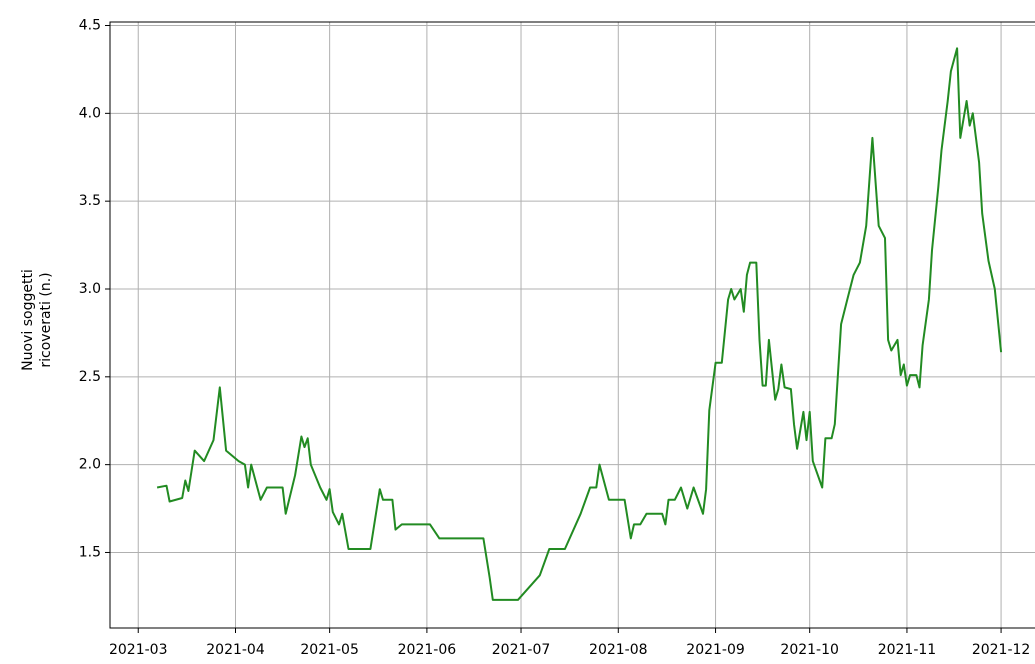 This screenshot has width=1035, height=664. What do you see at coordinates (618, 650) in the screenshot?
I see `x-tick-label: 2021-08` at bounding box center [618, 650].